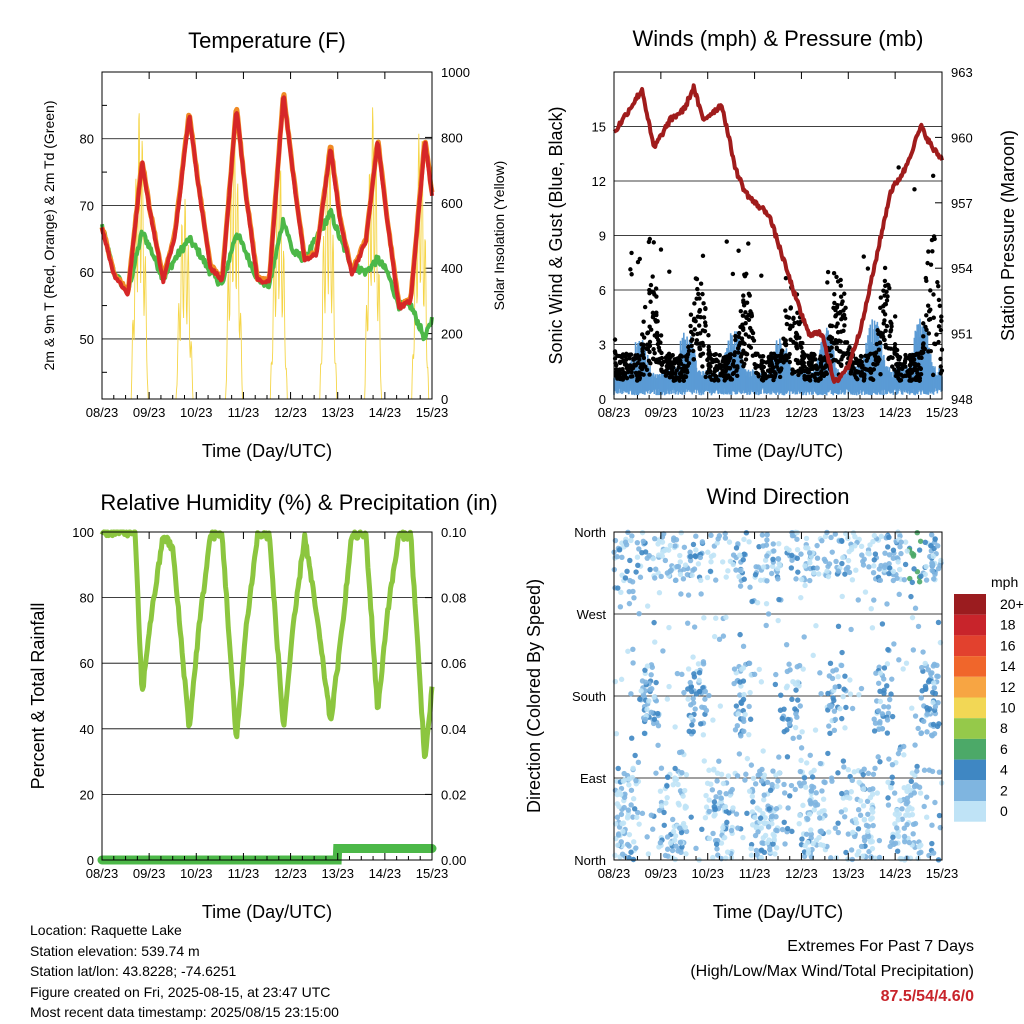 The image size is (1024, 1024). Describe the element at coordinates (290, 412) in the screenshot. I see `temperature-xtick-label: 12/23` at that location.